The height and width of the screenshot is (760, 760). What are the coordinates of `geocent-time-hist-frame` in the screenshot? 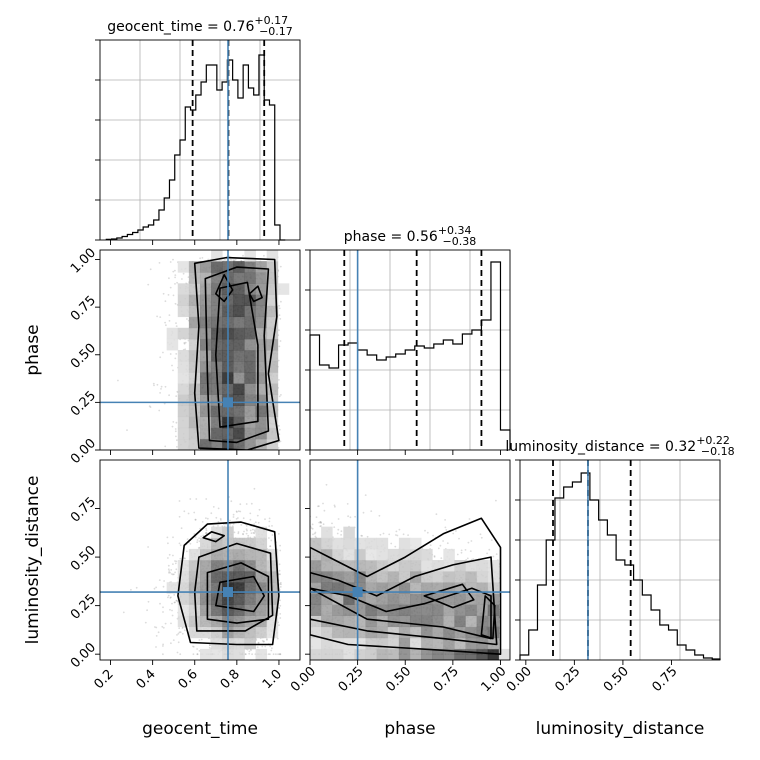 It's located at (200, 140).